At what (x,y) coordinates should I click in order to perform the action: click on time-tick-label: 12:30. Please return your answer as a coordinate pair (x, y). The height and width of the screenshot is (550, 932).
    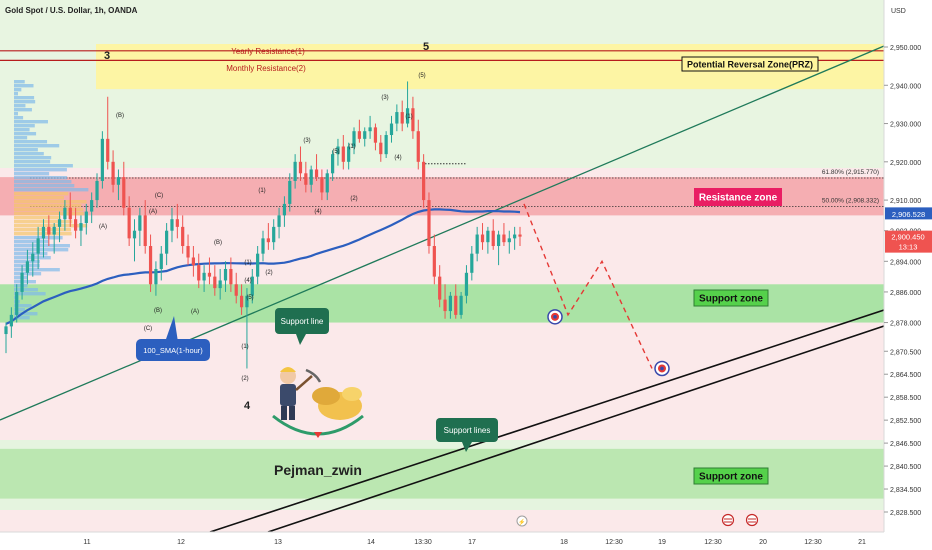
    Looking at the image, I should click on (813, 542).